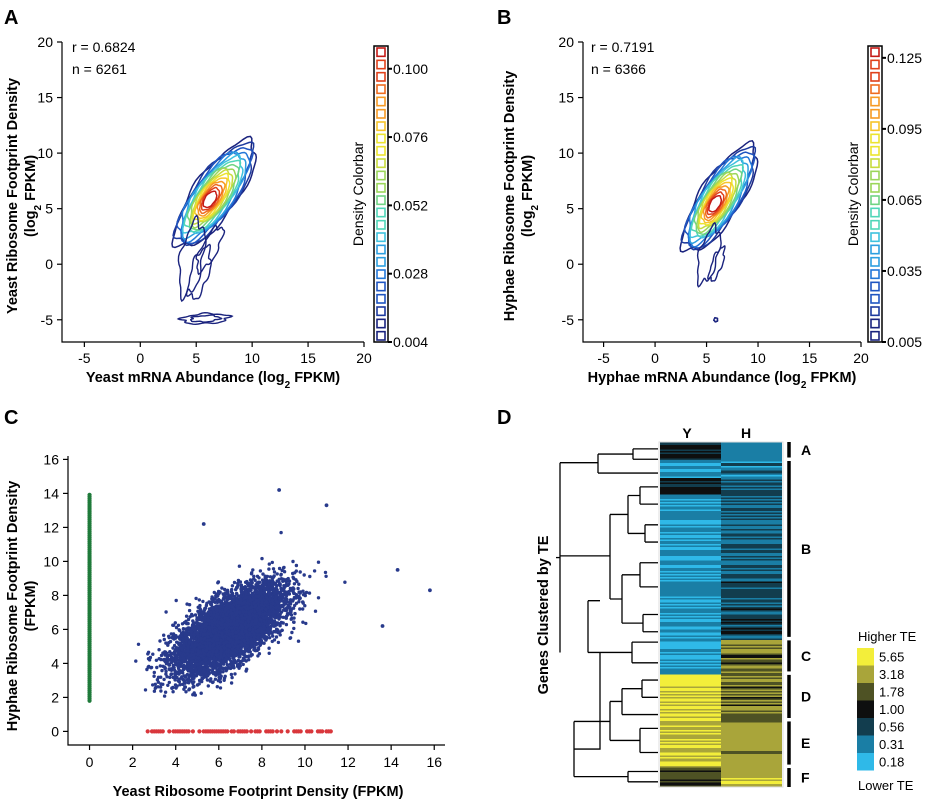  I want to click on colorbar-tick-label: 0.052, so click(410, 205).